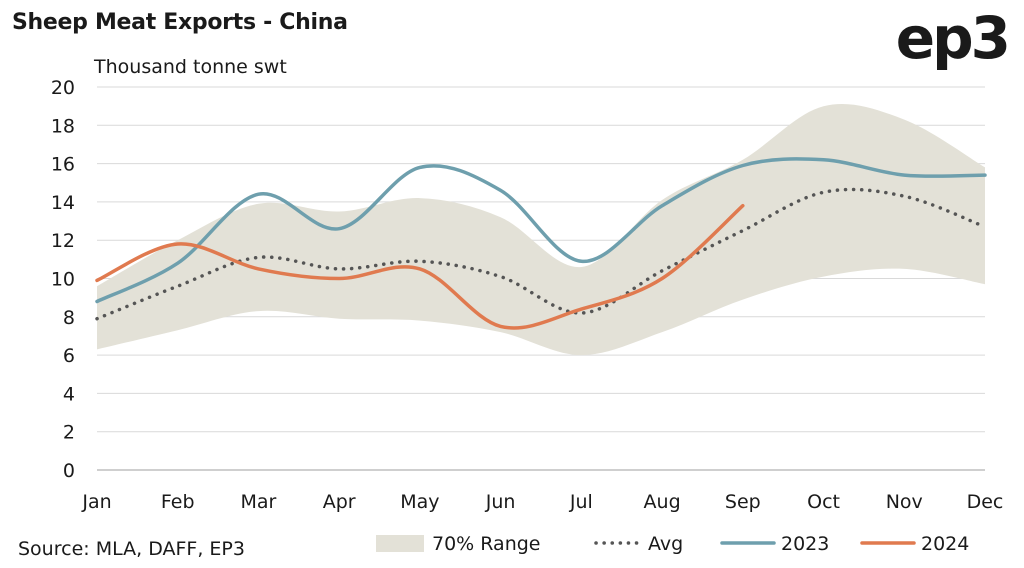 The image size is (1024, 568). I want to click on legend-swatch-range, so click(400, 543).